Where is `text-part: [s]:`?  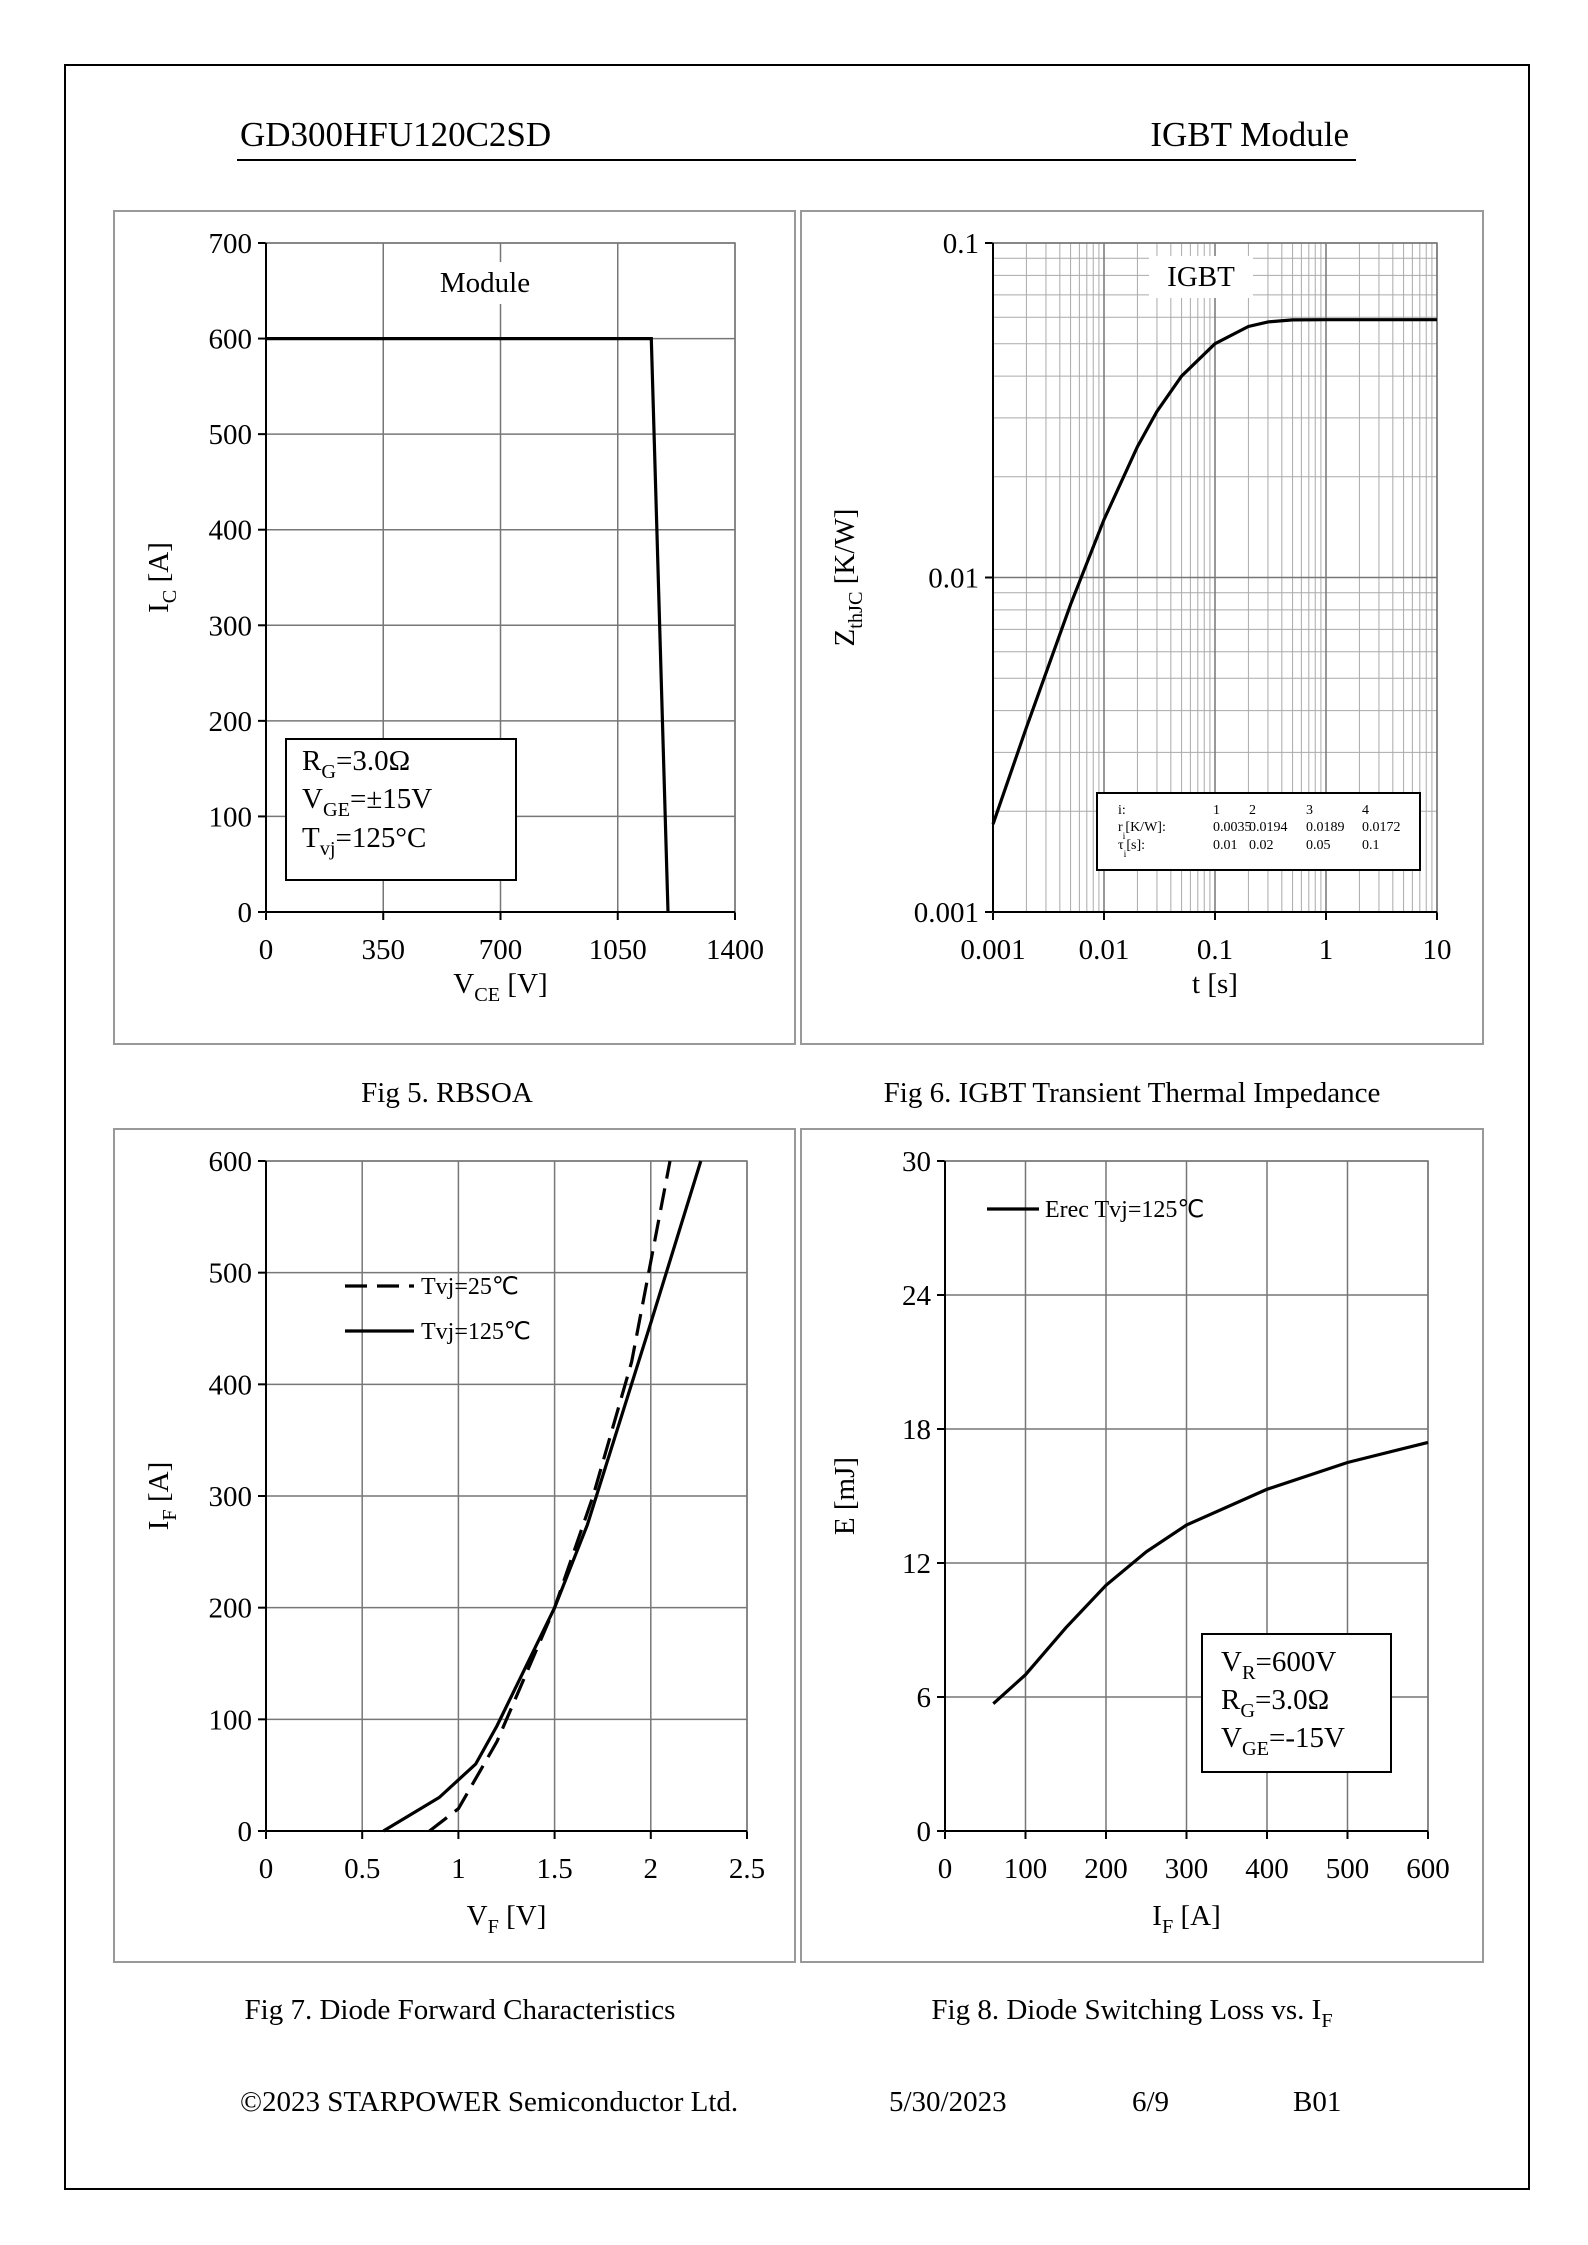 text-part: [s]: is located at coordinates (1135, 845).